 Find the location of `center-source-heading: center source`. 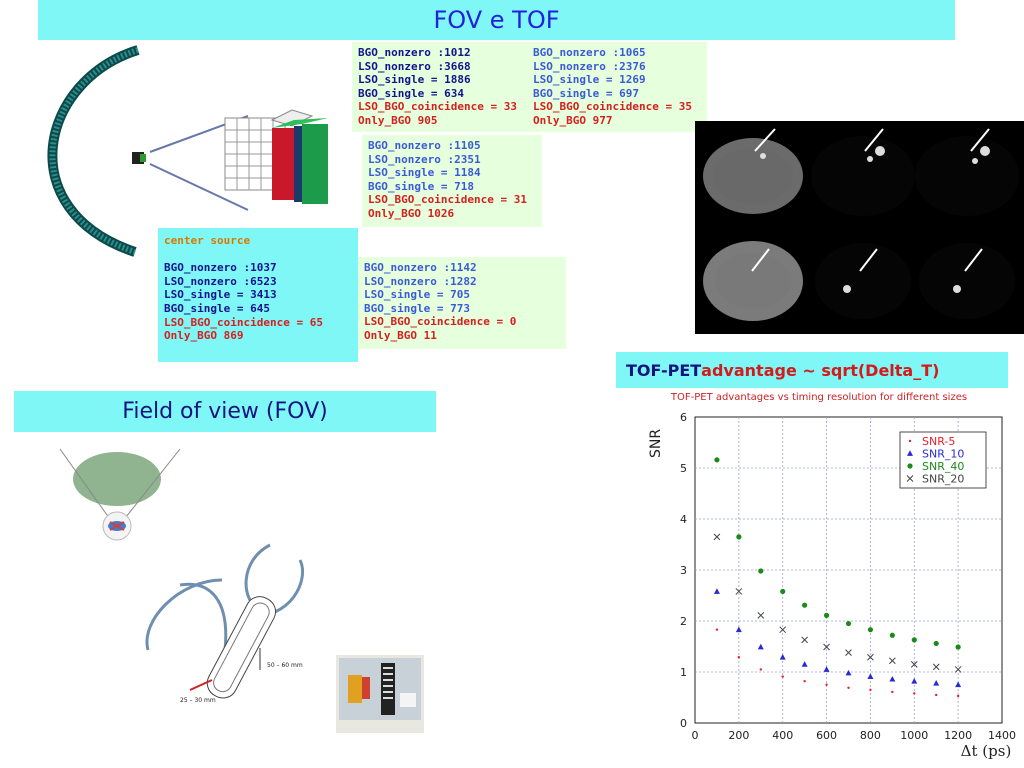

center-source-heading: center source is located at coordinates (207, 240).